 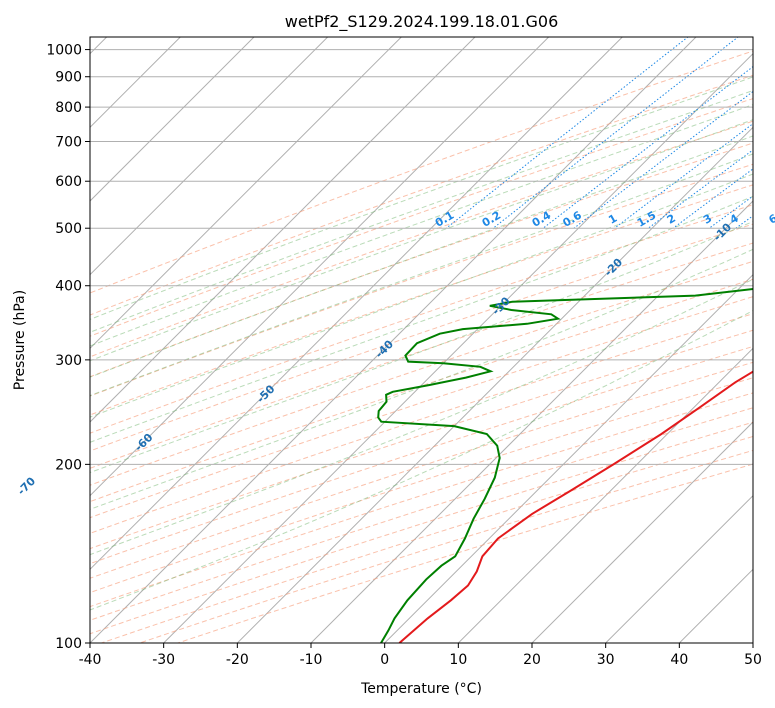 What do you see at coordinates (20, 340) in the screenshot?
I see `y-axis-label: Pressure (hPa)` at bounding box center [20, 340].